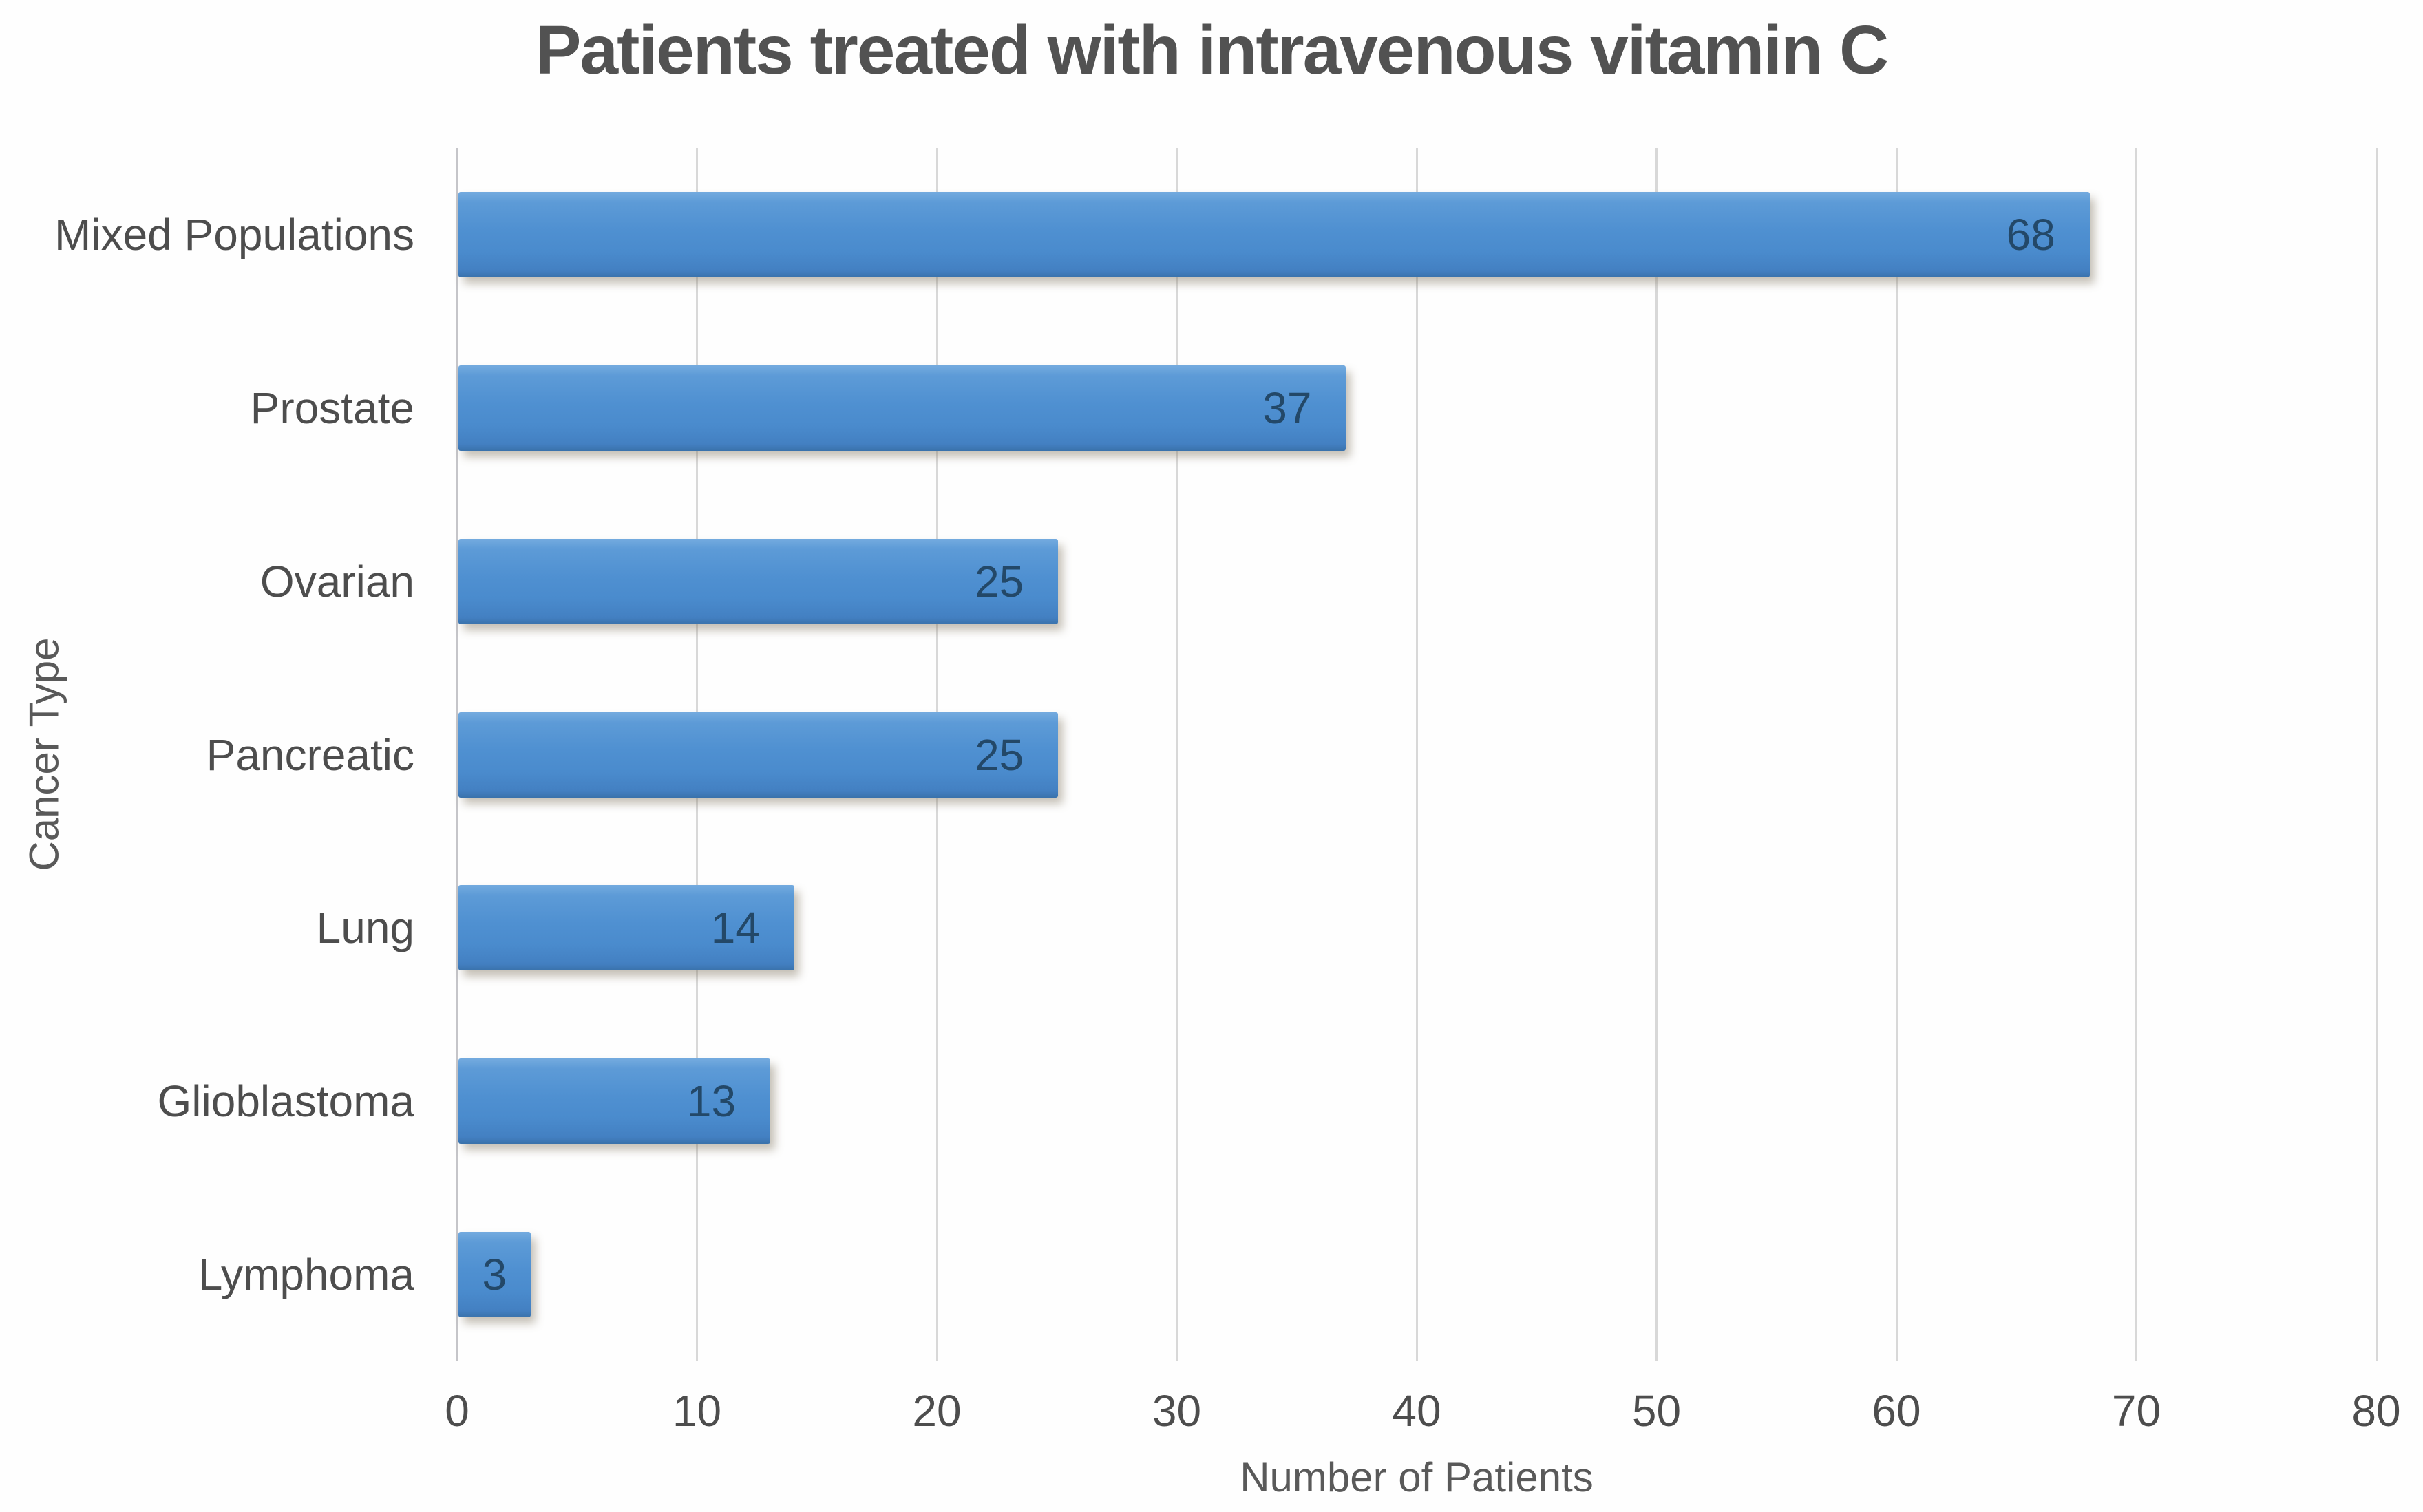  Describe the element at coordinates (1656, 1411) in the screenshot. I see `x-tick-label-50: 50` at that location.